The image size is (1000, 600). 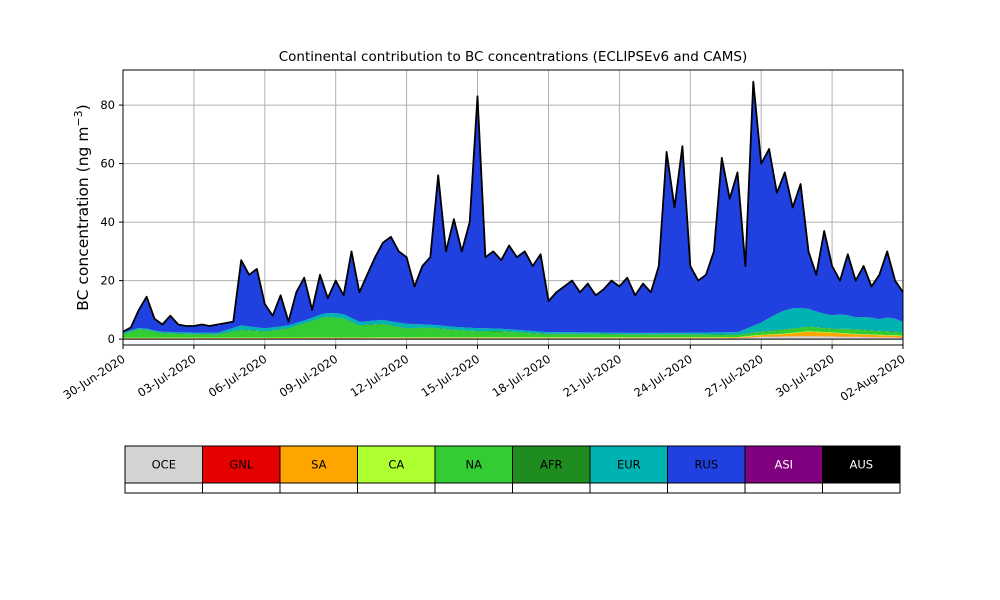 What do you see at coordinates (522, 376) in the screenshot?
I see `x-tick-label: 18-Jul-2020` at bounding box center [522, 376].